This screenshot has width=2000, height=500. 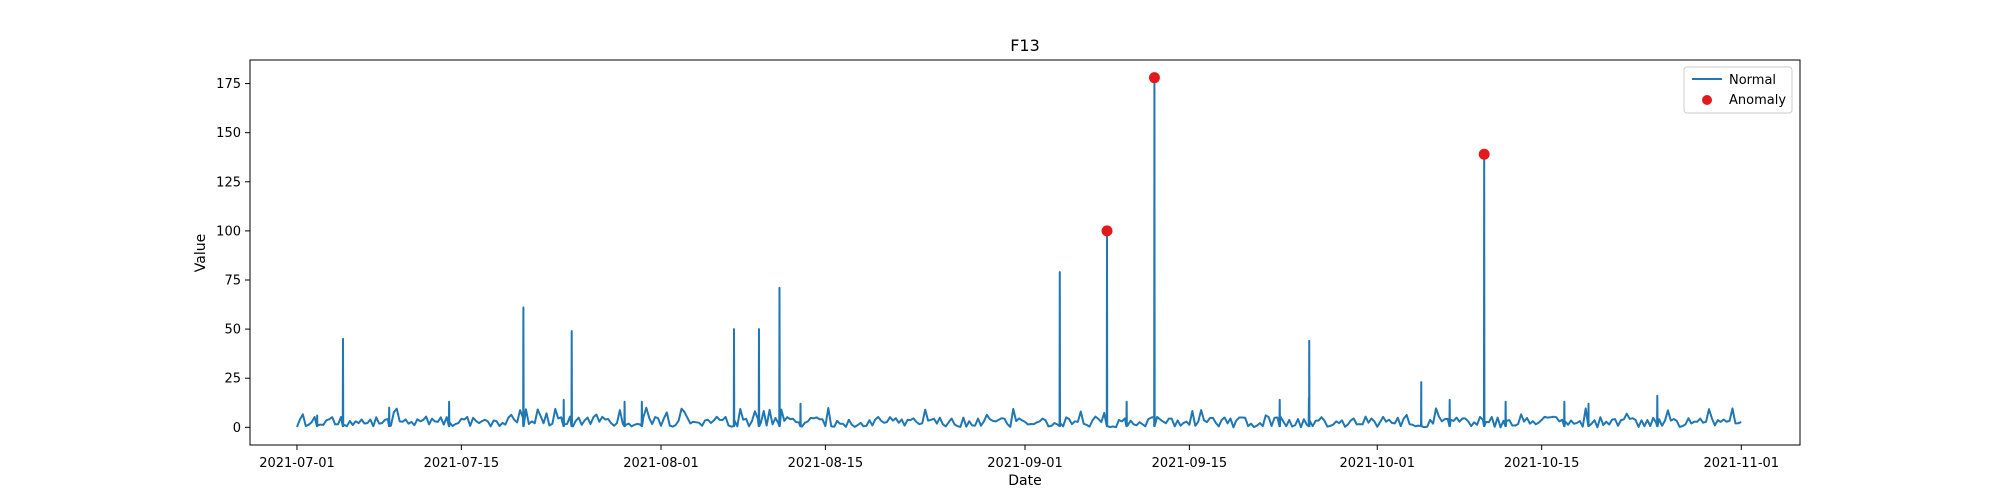 I want to click on anomaly-points, so click(x=1295, y=154).